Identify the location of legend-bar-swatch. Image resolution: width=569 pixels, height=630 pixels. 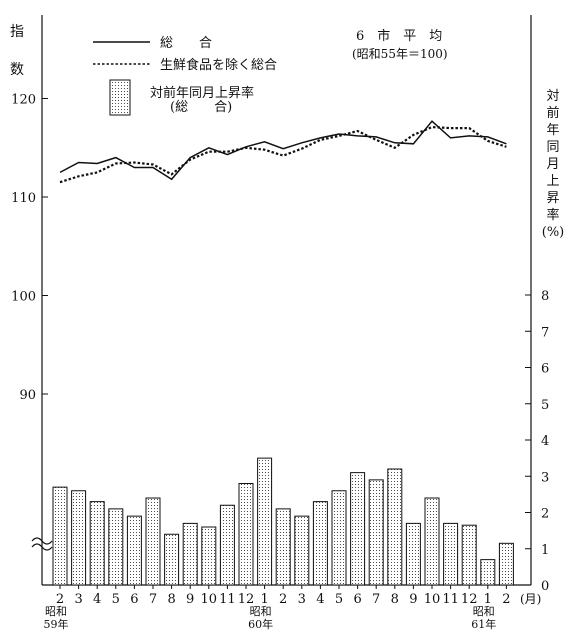
(120, 97).